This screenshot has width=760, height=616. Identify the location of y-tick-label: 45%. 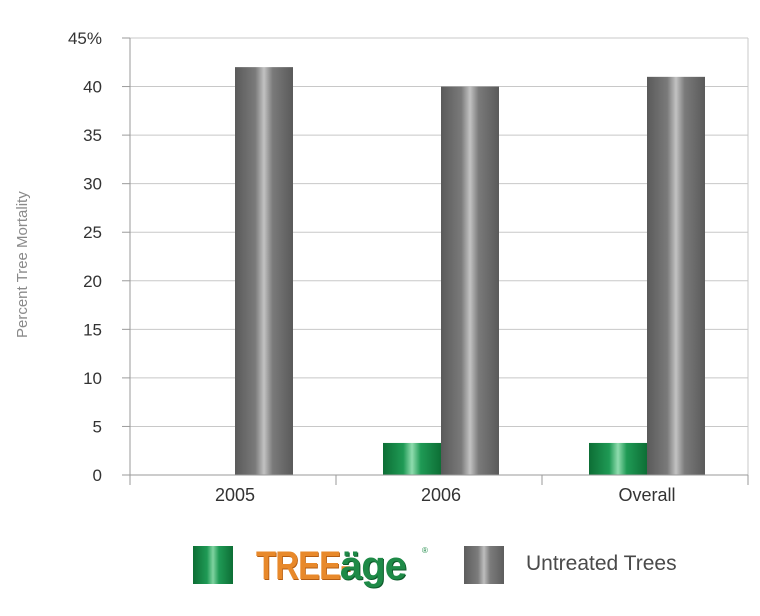
(85, 38).